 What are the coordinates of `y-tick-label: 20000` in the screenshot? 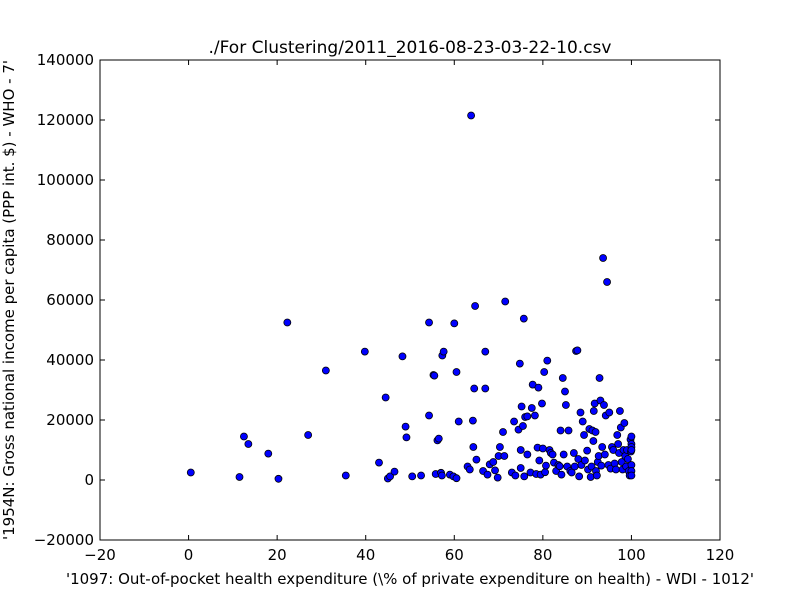 It's located at (70, 420).